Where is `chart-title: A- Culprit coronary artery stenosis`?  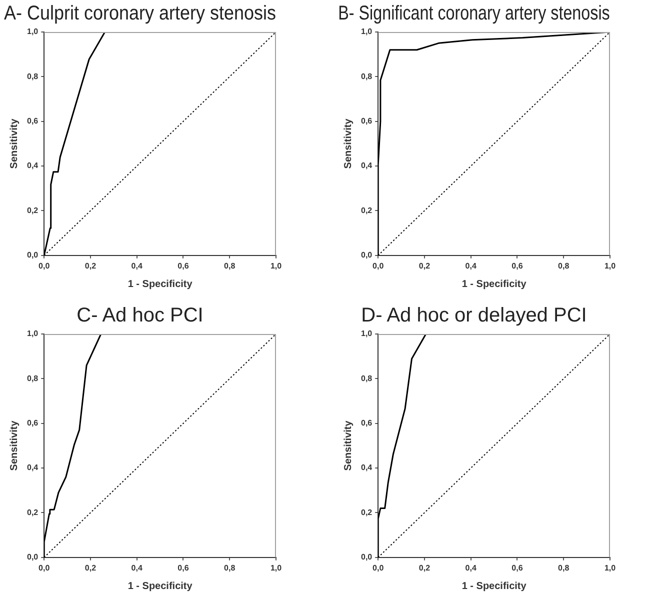 chart-title: A- Culprit coronary artery stenosis is located at coordinates (140, 13).